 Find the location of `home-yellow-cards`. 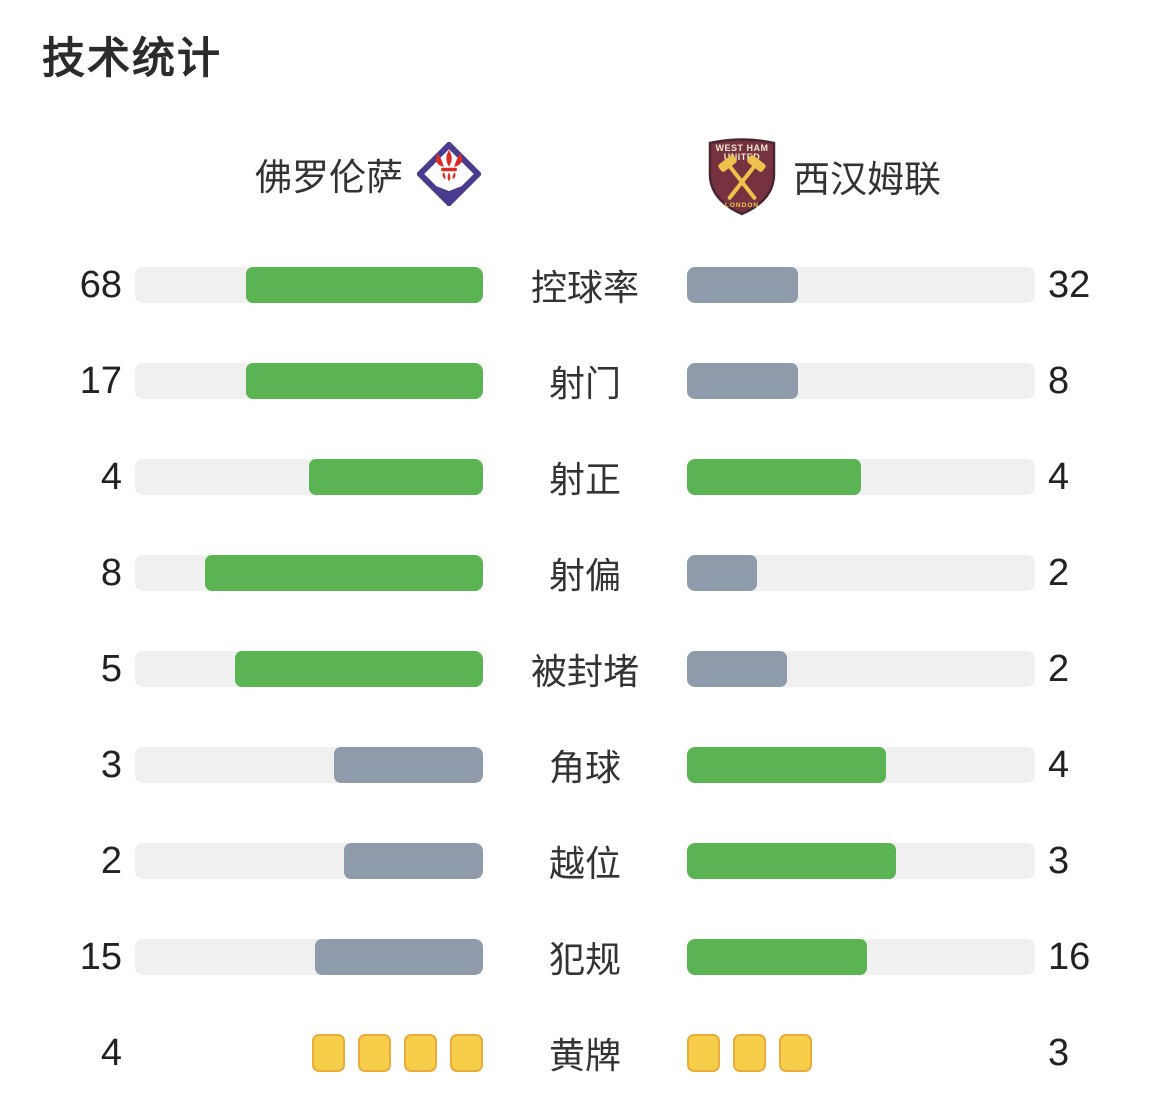

home-yellow-cards is located at coordinates (309, 1053).